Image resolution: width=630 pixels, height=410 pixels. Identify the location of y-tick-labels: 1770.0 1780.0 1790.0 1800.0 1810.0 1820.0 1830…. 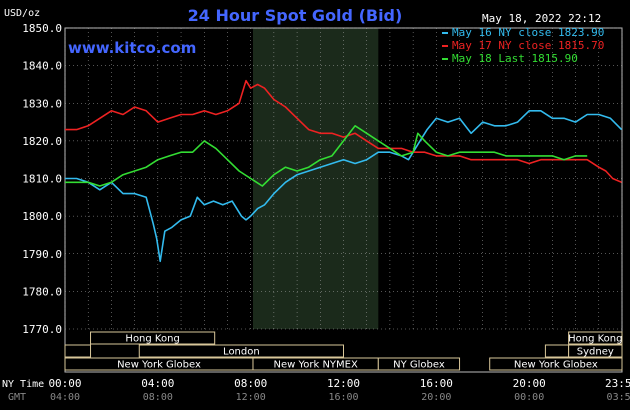
(42, 179).